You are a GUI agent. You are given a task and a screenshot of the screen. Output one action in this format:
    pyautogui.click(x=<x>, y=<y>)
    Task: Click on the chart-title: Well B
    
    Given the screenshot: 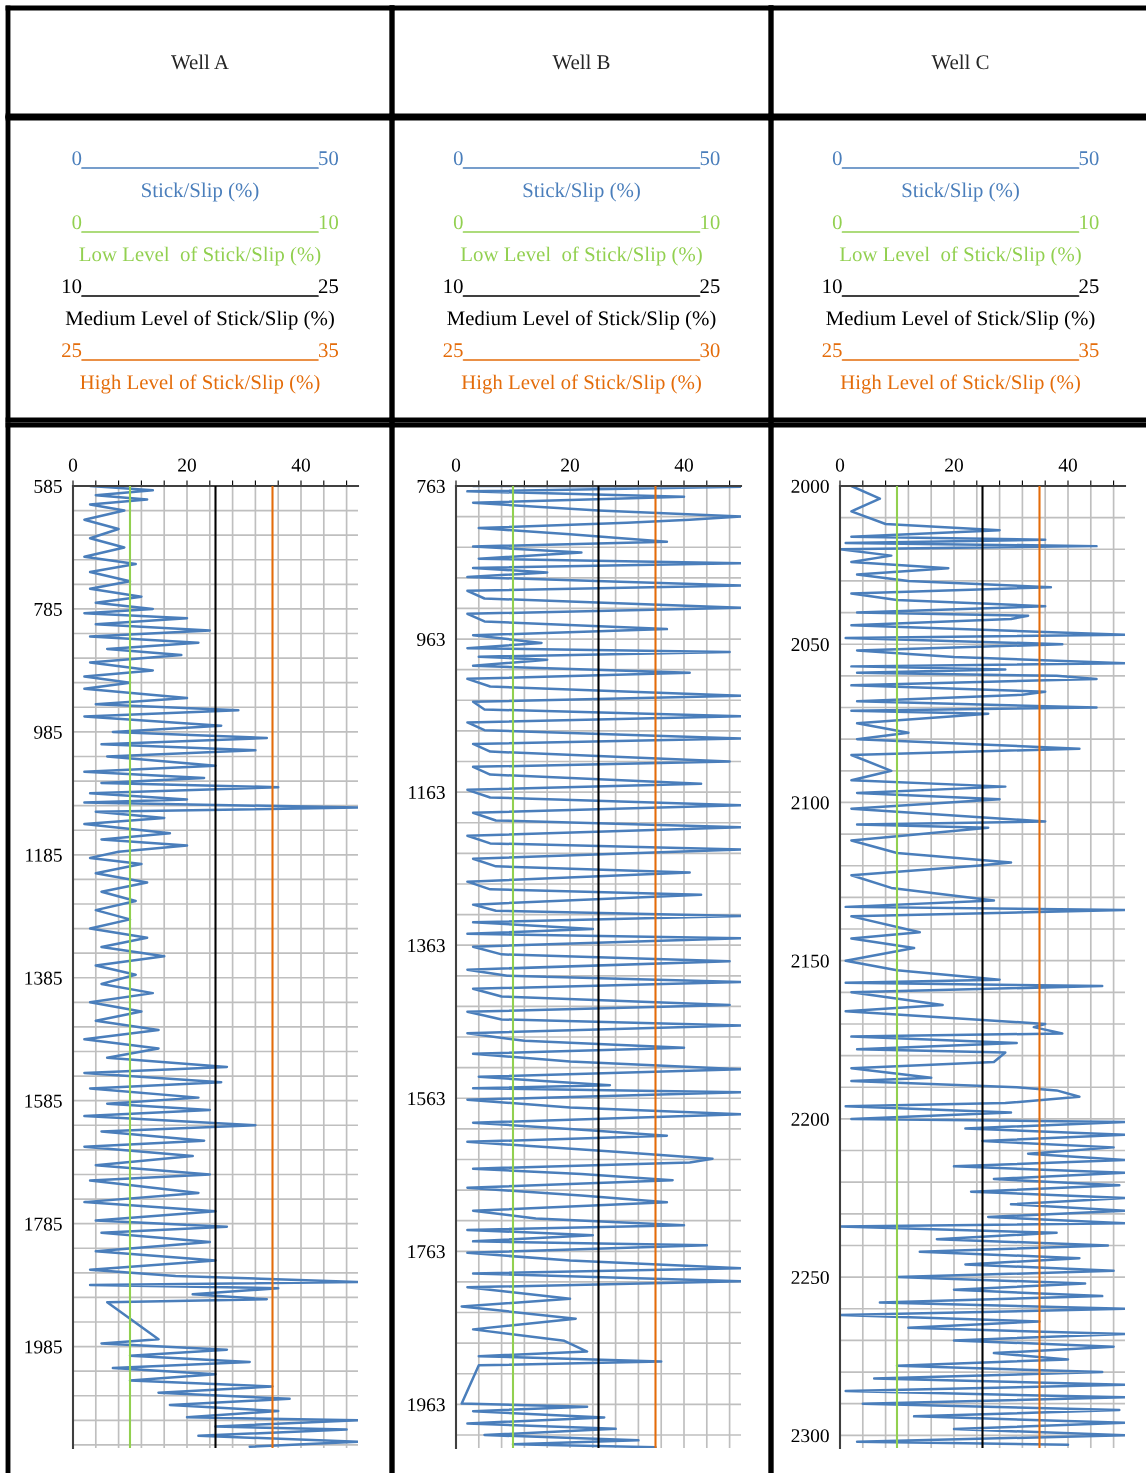 What is the action you would take?
    pyautogui.click(x=581, y=62)
    